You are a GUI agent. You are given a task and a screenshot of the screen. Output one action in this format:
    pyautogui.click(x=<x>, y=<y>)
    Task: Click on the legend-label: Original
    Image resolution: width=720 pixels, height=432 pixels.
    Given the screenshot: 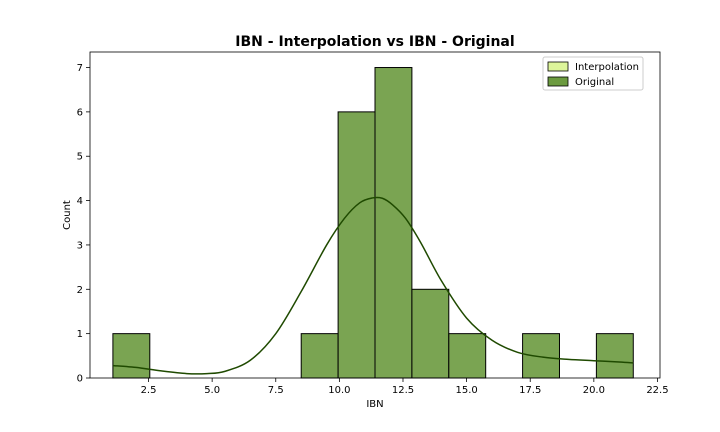 What is the action you would take?
    pyautogui.click(x=594, y=82)
    